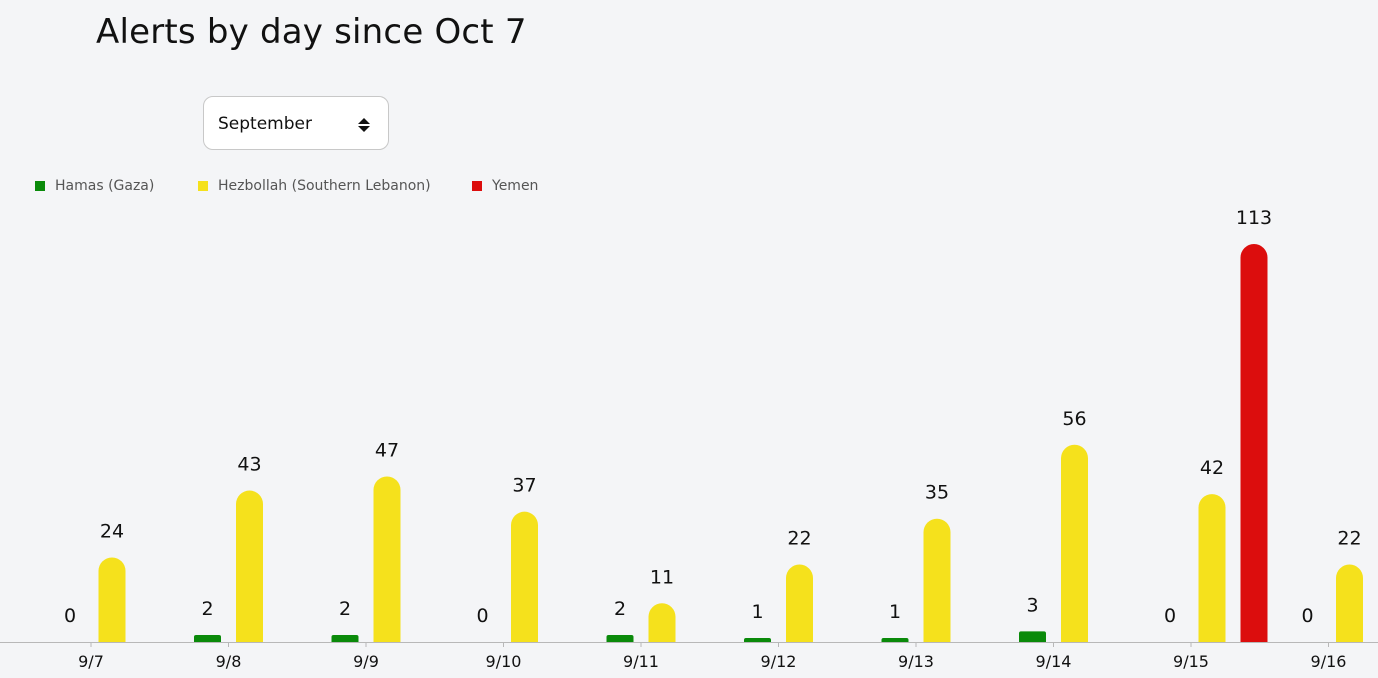 The width and height of the screenshot is (1378, 678). Describe the element at coordinates (1054, 661) in the screenshot. I see `x-tick-label: 9/14` at that location.